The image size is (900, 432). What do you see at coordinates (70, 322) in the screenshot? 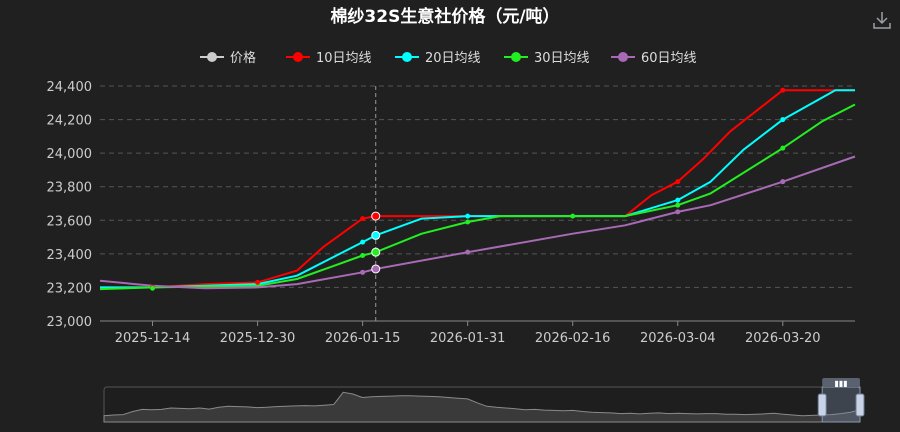
I see `y-tick-label: 23,000` at bounding box center [70, 322].